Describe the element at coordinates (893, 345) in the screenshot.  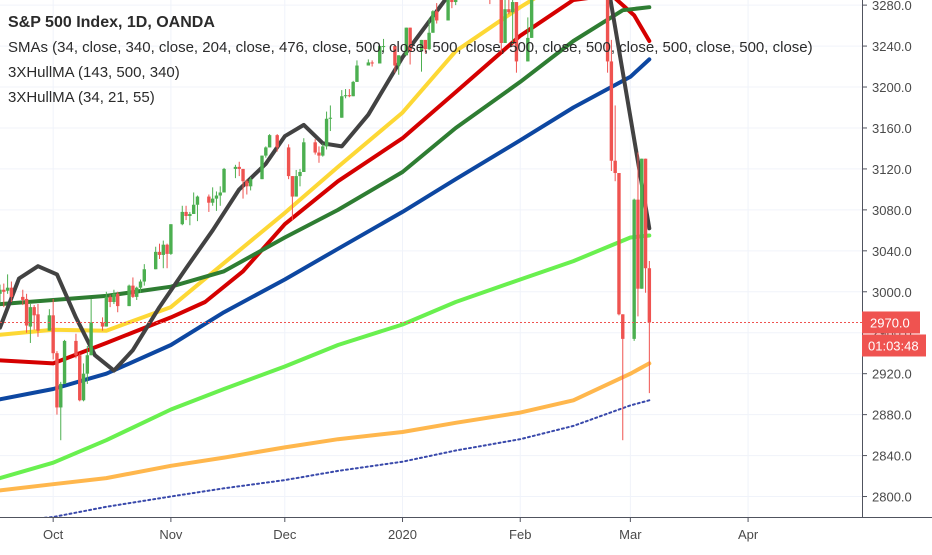
I see `countdown-label: 01:03:48` at that location.